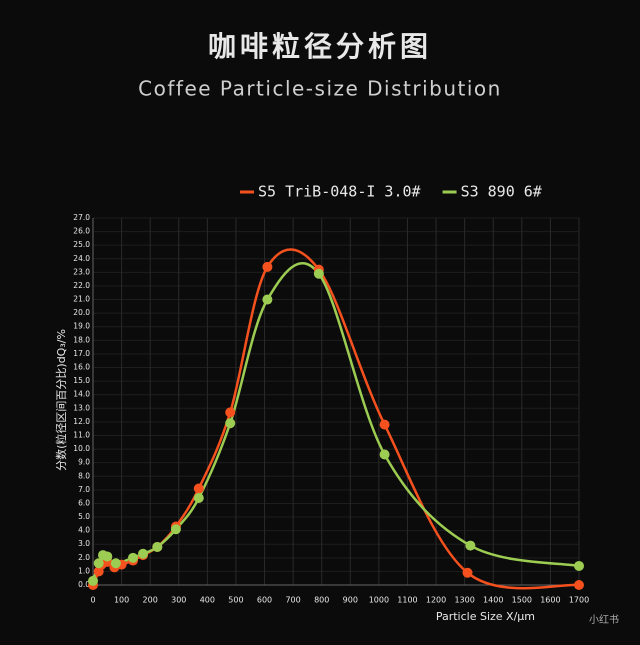 The image size is (640, 645). Describe the element at coordinates (150, 600) in the screenshot. I see `x-tick-label: 200` at that location.